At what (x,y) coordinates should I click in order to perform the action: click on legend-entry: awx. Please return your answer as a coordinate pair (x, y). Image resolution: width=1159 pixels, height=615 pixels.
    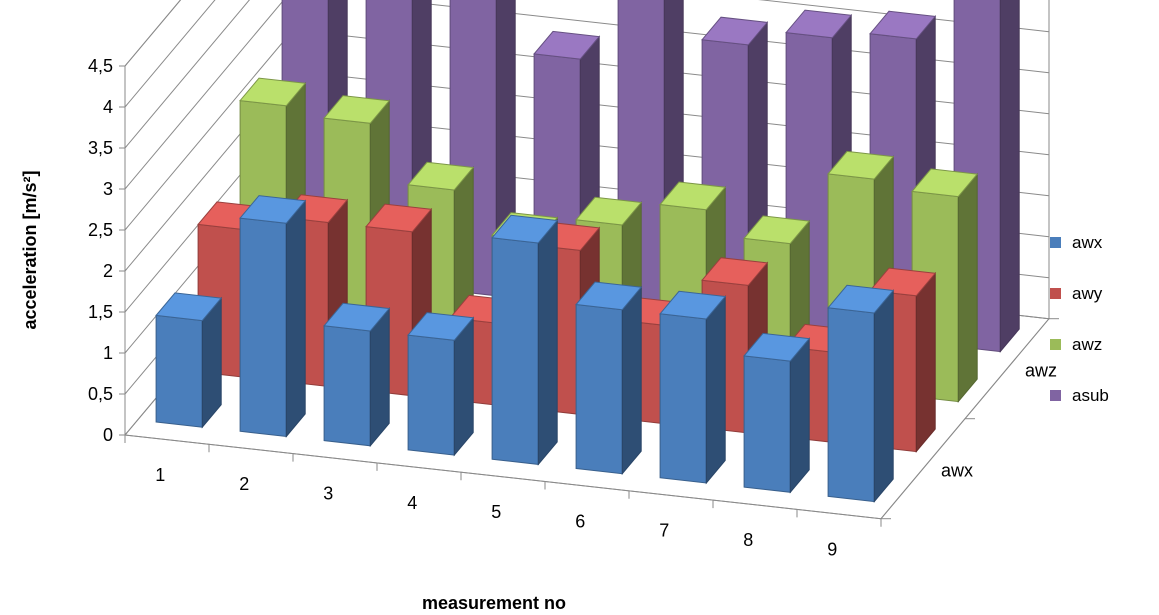
    Looking at the image, I should click on (1076, 242).